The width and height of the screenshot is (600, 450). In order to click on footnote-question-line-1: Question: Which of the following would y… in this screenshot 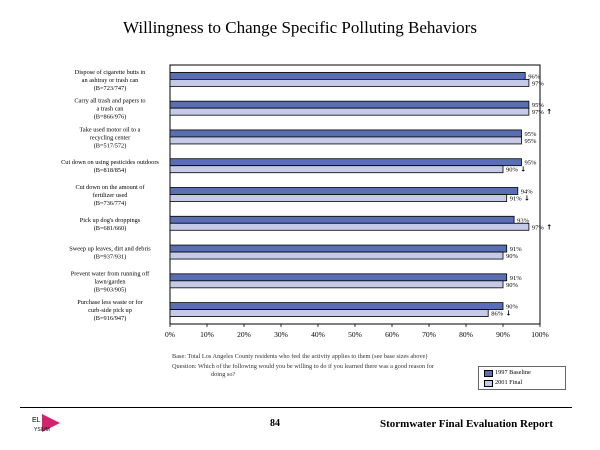, I will do `click(303, 366)`.